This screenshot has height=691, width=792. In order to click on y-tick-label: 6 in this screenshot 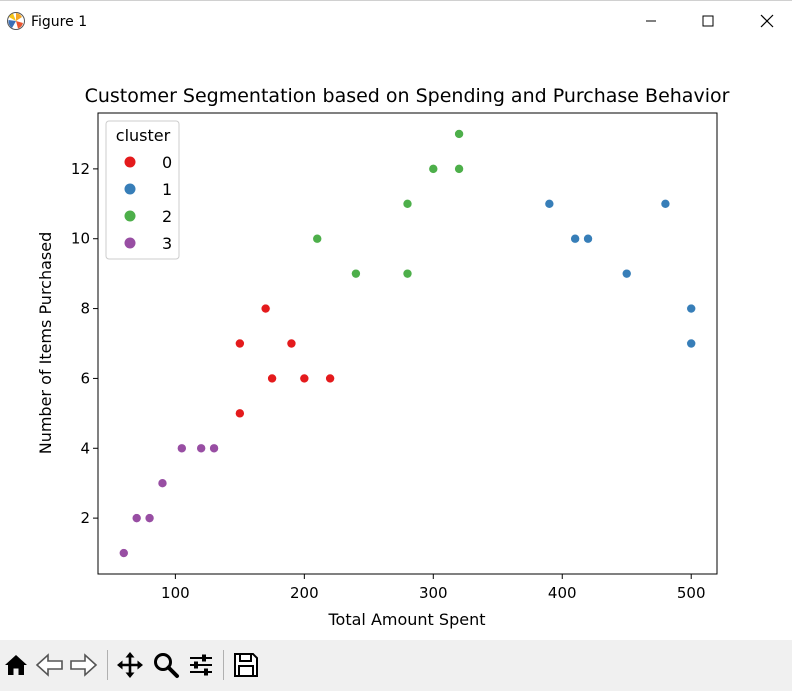, I will do `click(85, 378)`.